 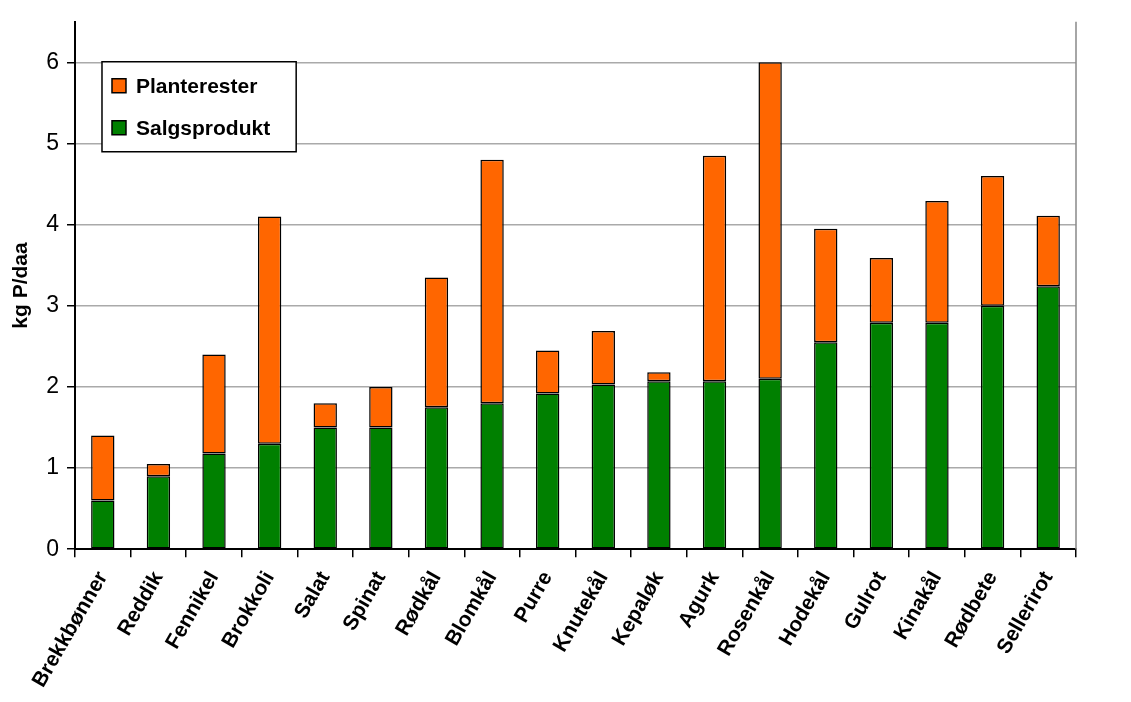 What do you see at coordinates (52, 547) in the screenshot?
I see `y-tick-label: 0` at bounding box center [52, 547].